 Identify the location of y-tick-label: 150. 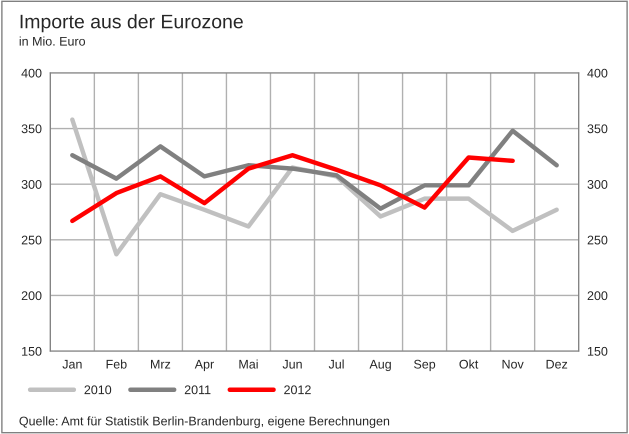
(32, 351).